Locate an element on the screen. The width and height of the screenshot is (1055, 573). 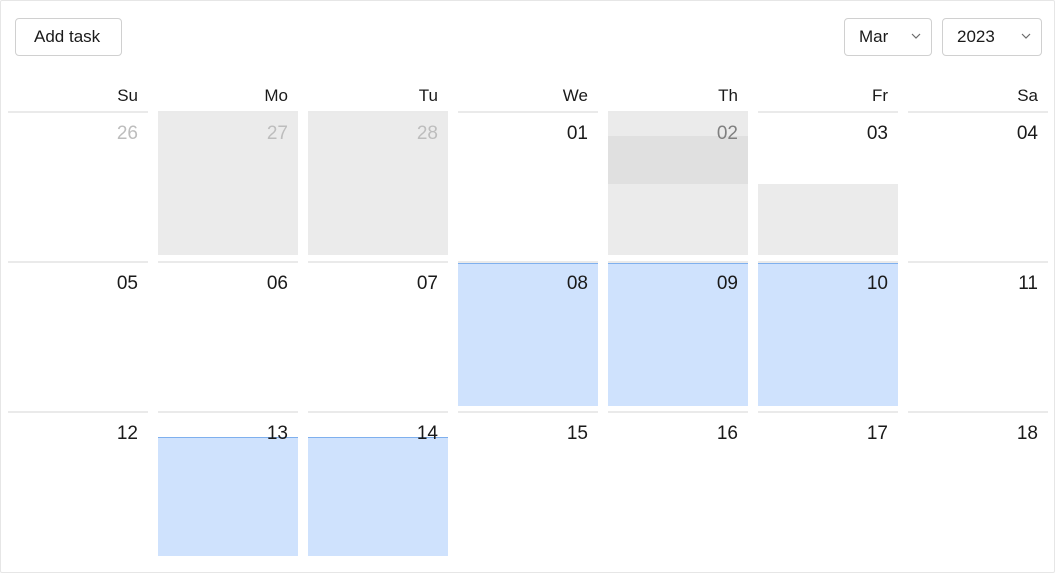
day-number: 05 is located at coordinates (127, 283).